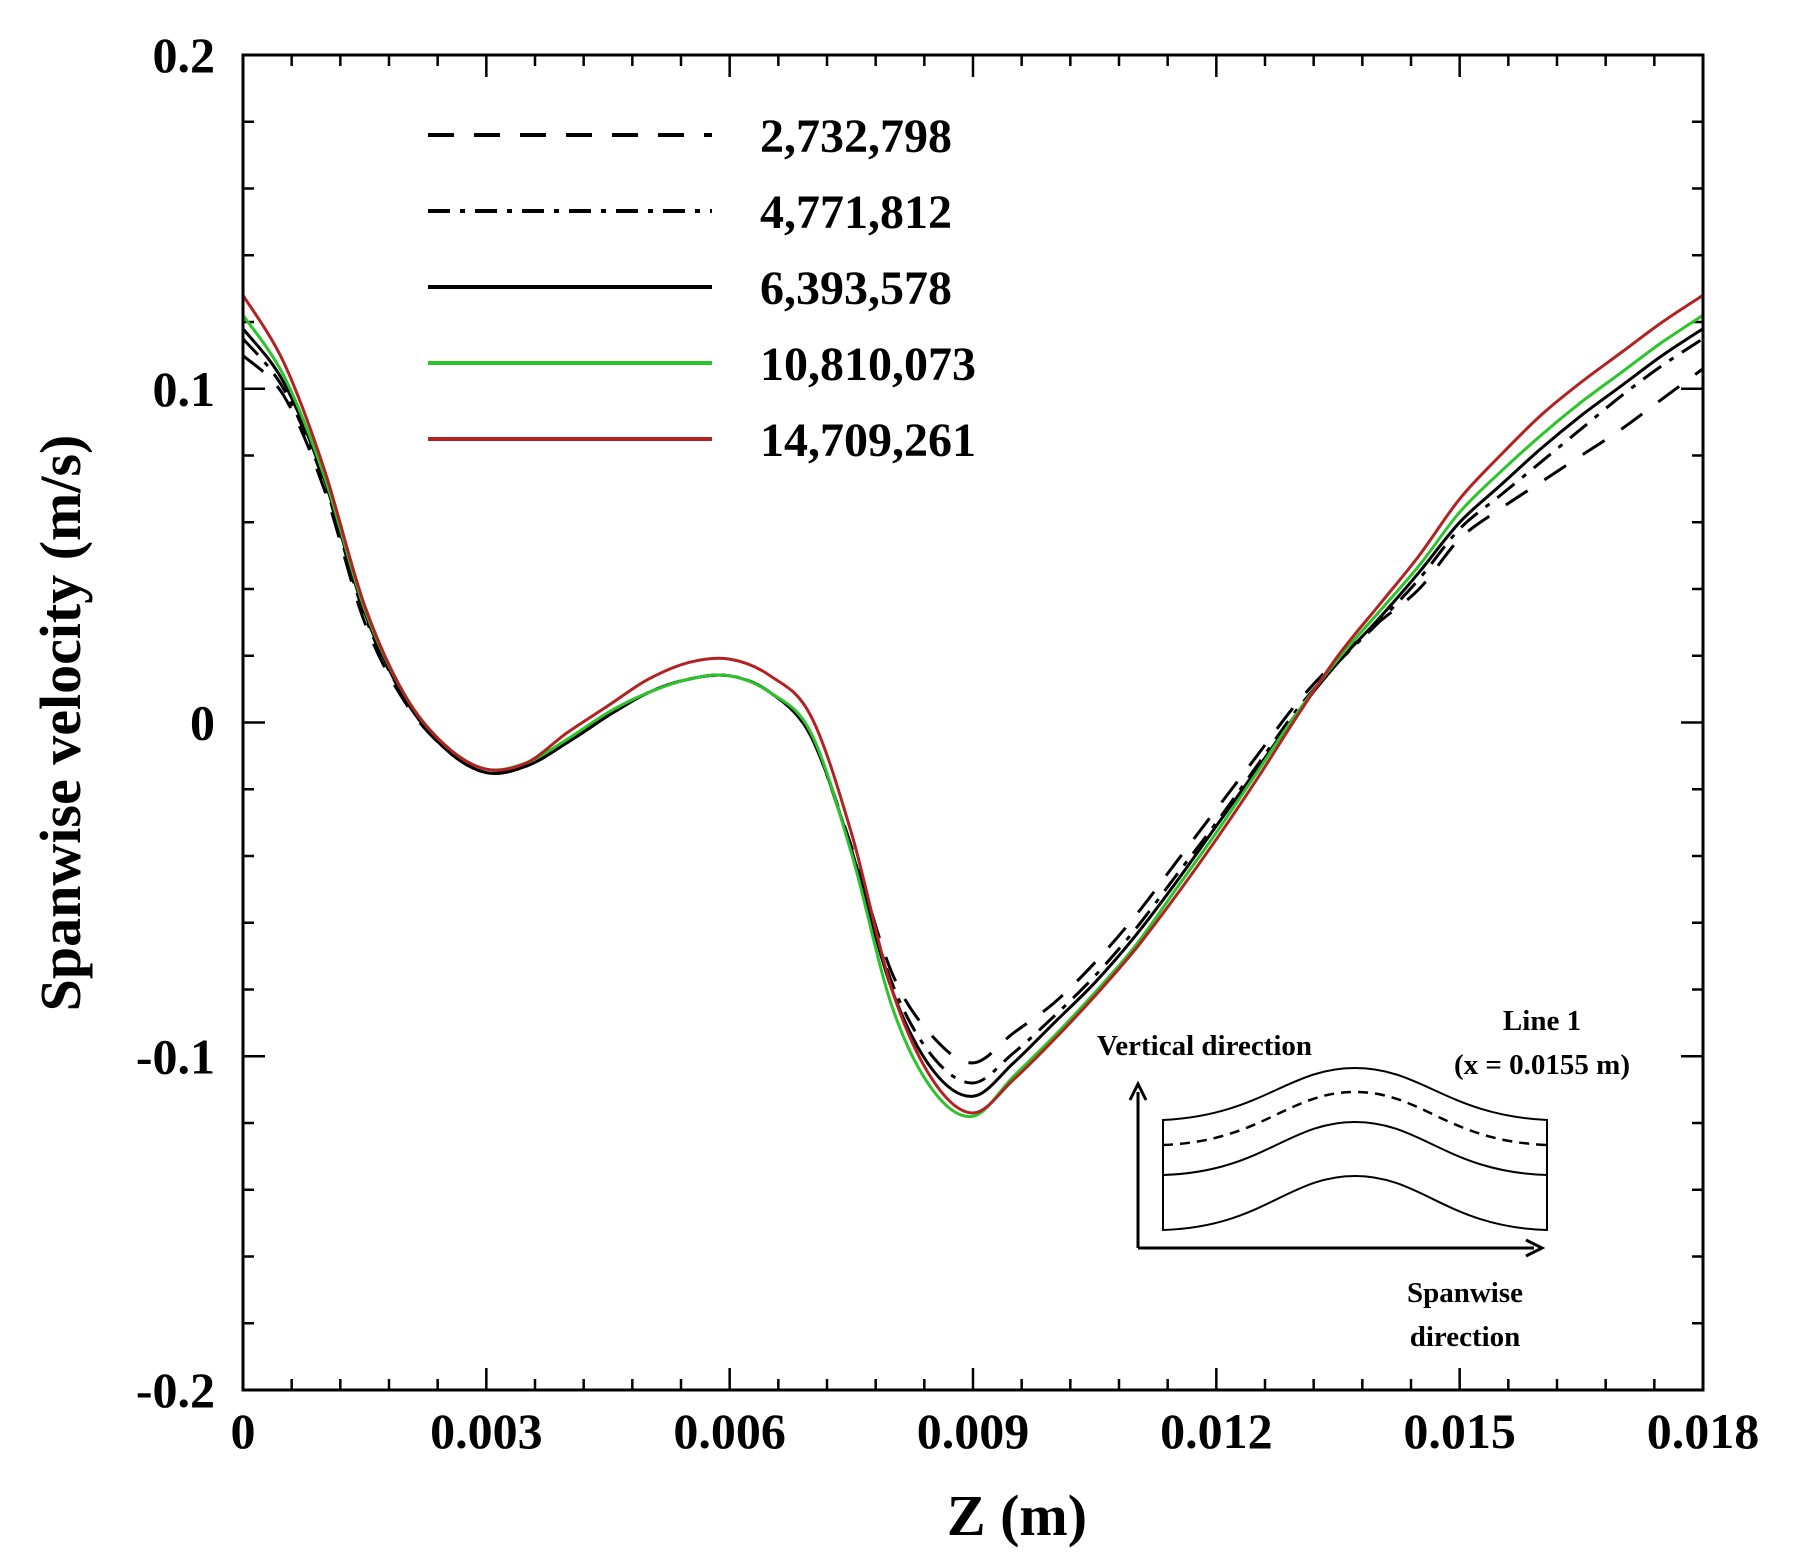 Image resolution: width=1800 pixels, height=1568 pixels. I want to click on inset-horizontal-arrowhead, so click(1535, 1248).